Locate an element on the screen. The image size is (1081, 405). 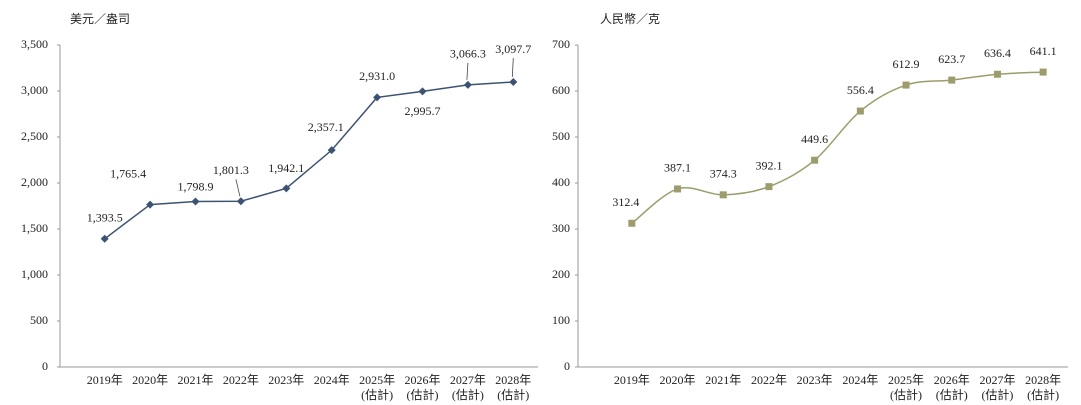
y-tick-label: 1,500 is located at coordinates (34, 228).